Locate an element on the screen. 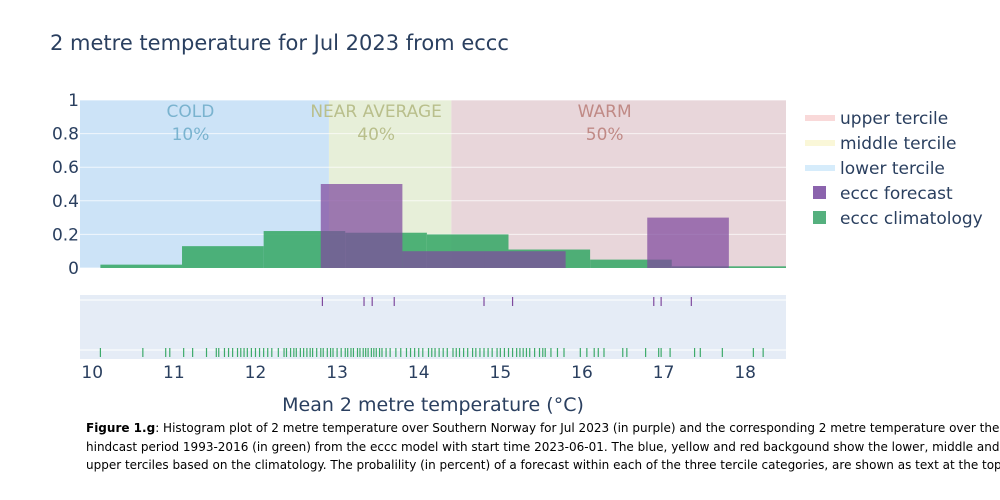  rug-plot is located at coordinates (433, 327).